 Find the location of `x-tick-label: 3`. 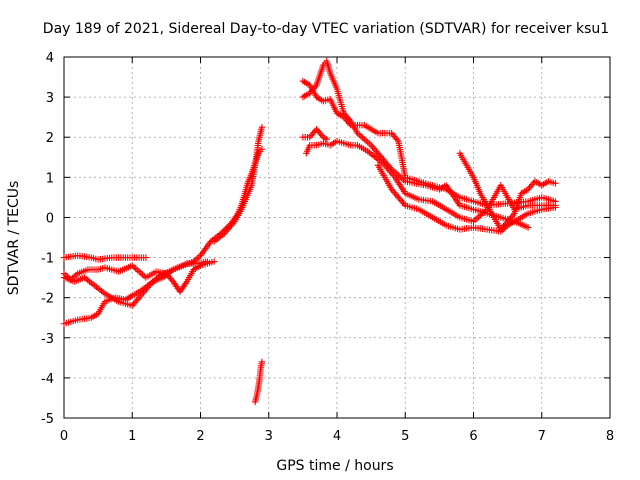

x-tick-label: 3 is located at coordinates (269, 436).